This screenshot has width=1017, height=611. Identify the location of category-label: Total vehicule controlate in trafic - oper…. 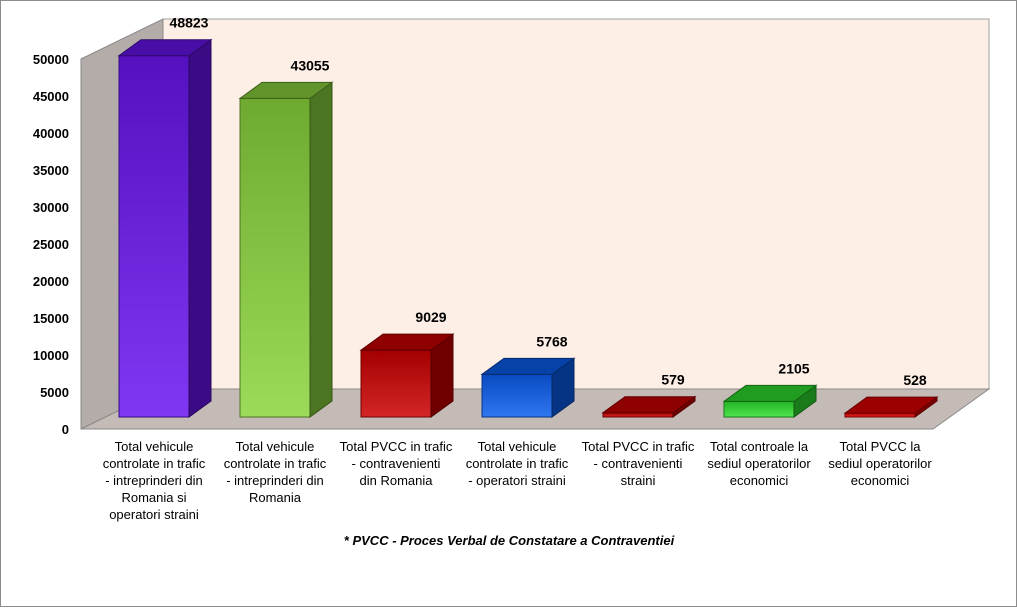
(517, 463).